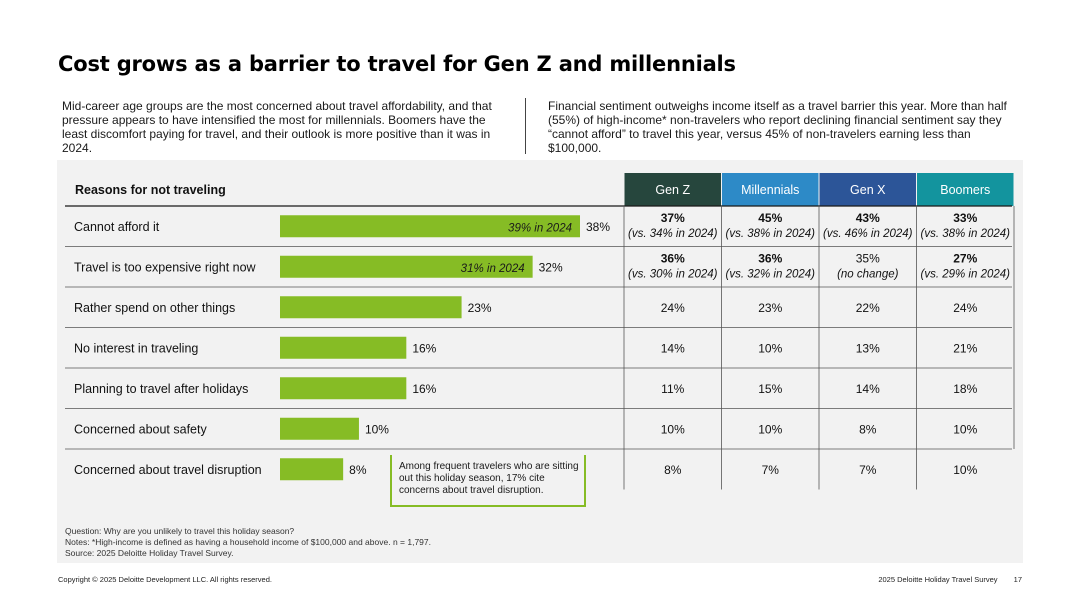 The width and height of the screenshot is (1080, 608). I want to click on table-cell-value: 13%, so click(868, 348).